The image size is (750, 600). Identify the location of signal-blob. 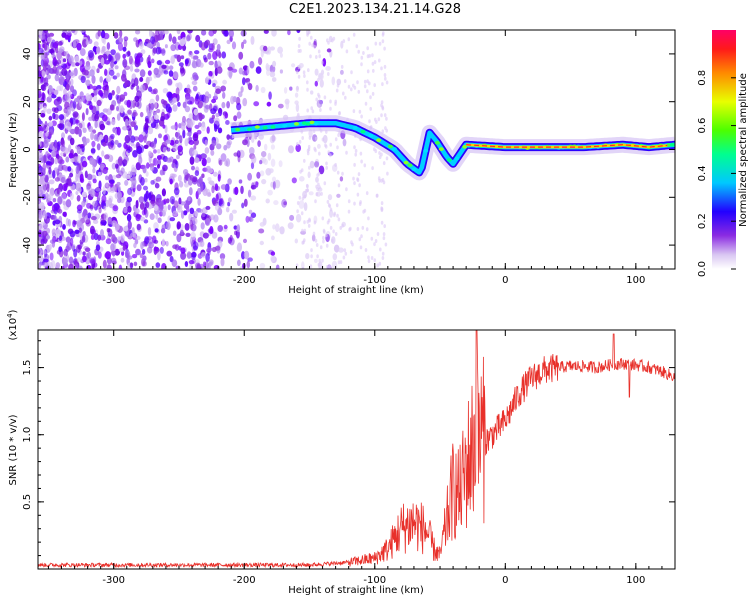
(406, 162).